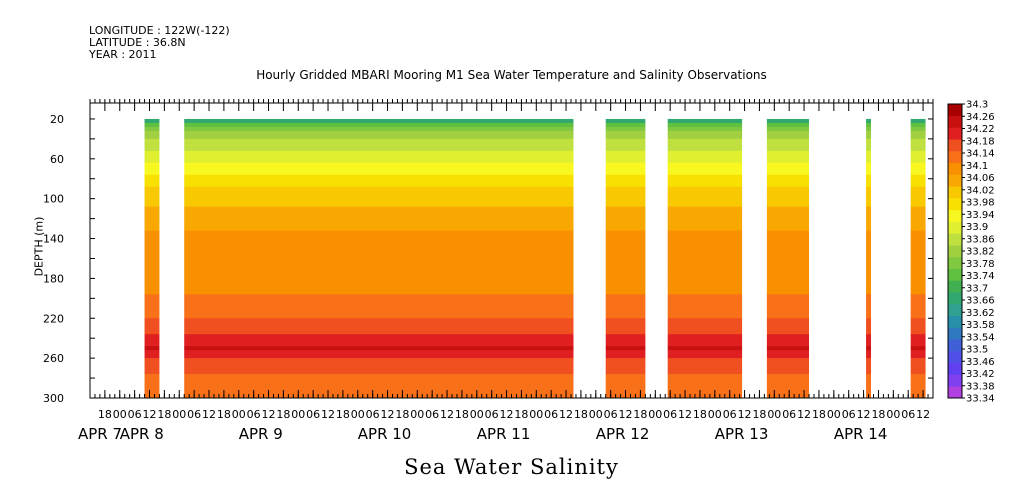  What do you see at coordinates (152, 258) in the screenshot?
I see `data-segment` at bounding box center [152, 258].